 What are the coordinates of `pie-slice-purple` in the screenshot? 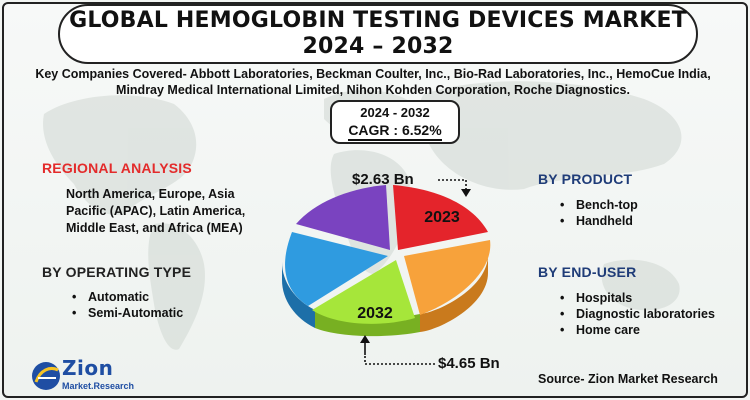 It's located at (343, 217).